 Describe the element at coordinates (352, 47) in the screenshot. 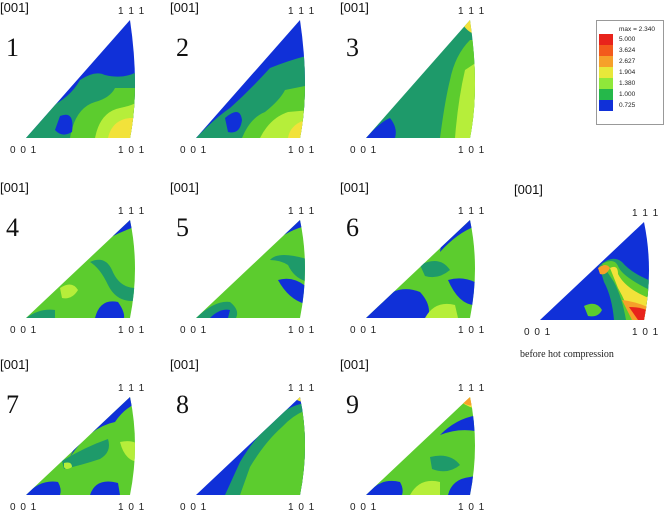

I see `panel-number: 3` at that location.